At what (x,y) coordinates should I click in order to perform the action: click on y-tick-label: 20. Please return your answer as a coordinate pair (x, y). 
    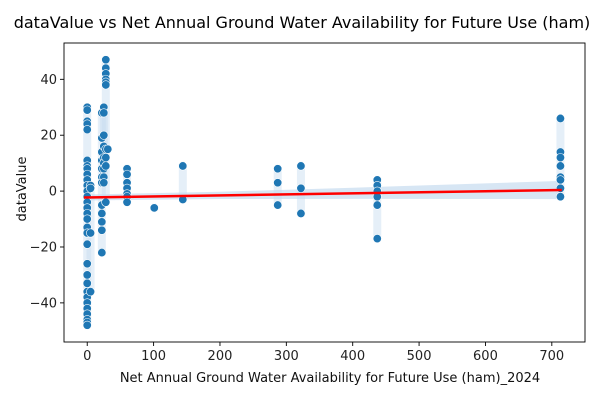
    Looking at the image, I should click on (48, 136).